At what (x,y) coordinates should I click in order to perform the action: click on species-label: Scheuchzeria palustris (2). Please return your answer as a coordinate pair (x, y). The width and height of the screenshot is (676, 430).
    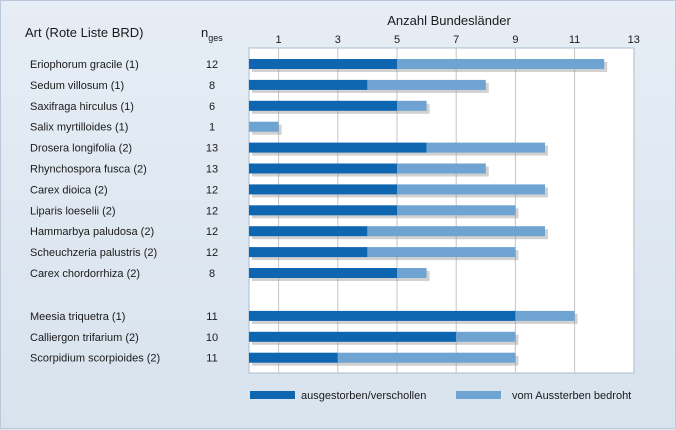
    Looking at the image, I should click on (93, 253).